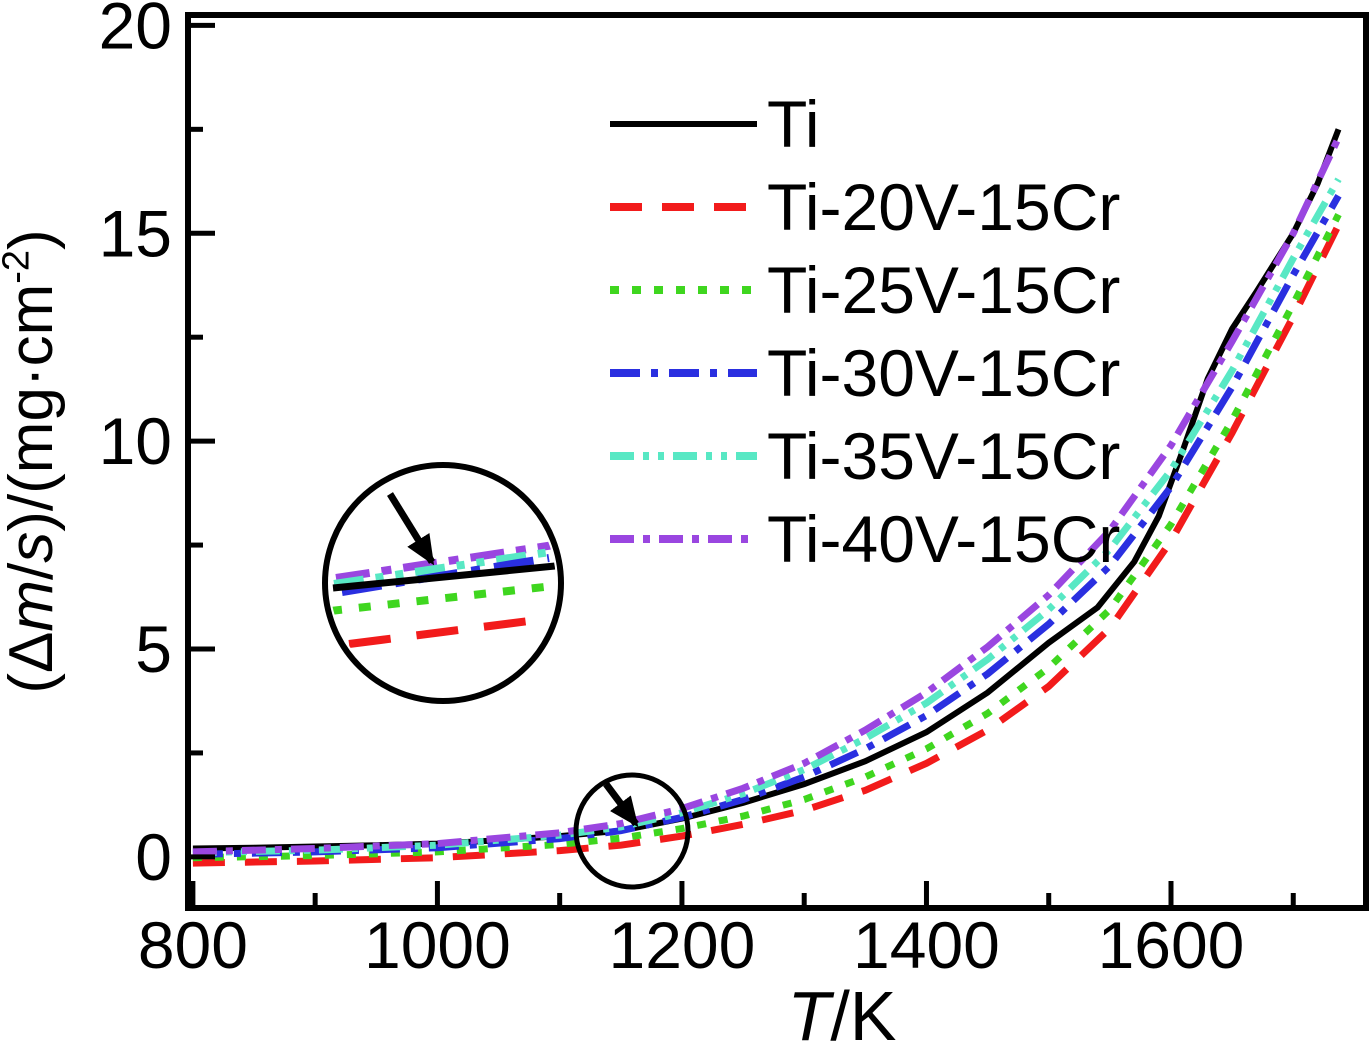  I want to click on lens-magnified-lines, so click(443, 594).